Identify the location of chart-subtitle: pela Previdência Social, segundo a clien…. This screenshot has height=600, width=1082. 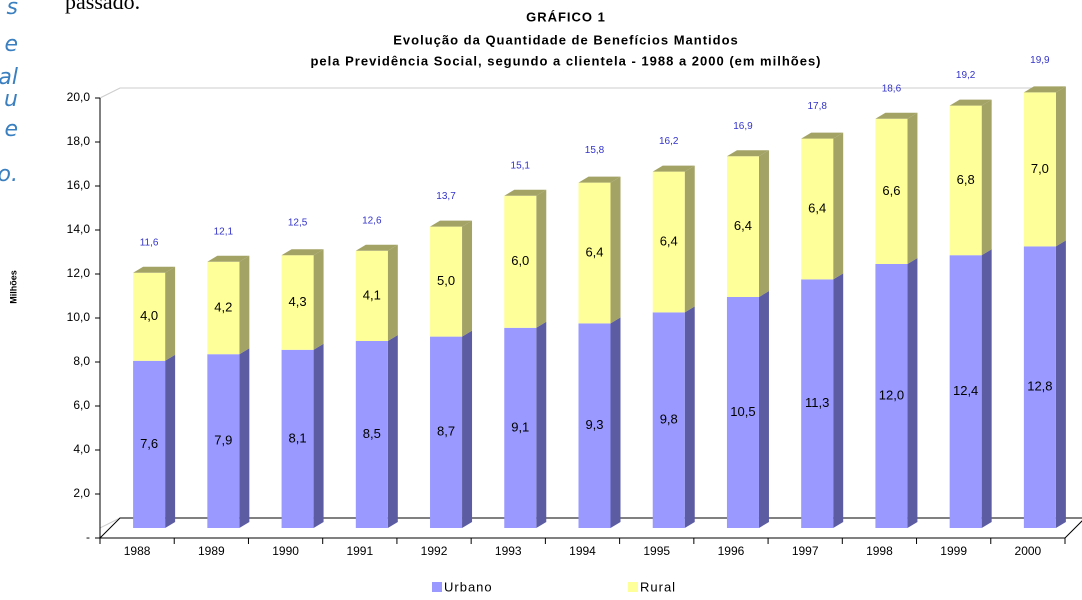
(565, 60).